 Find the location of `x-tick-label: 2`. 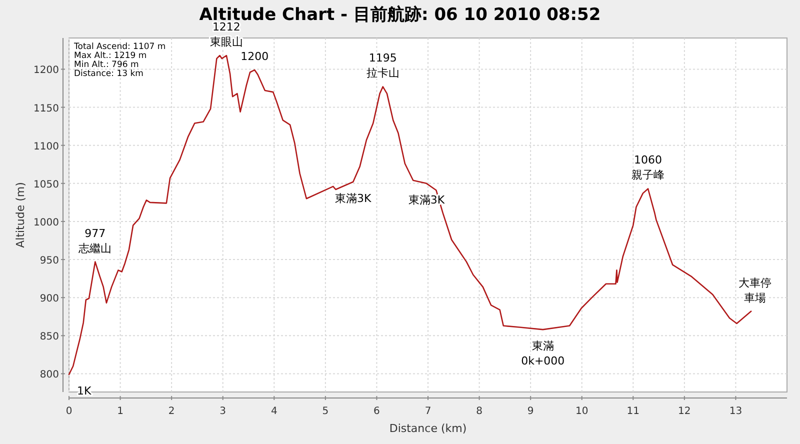

x-tick-label: 2 is located at coordinates (171, 411).